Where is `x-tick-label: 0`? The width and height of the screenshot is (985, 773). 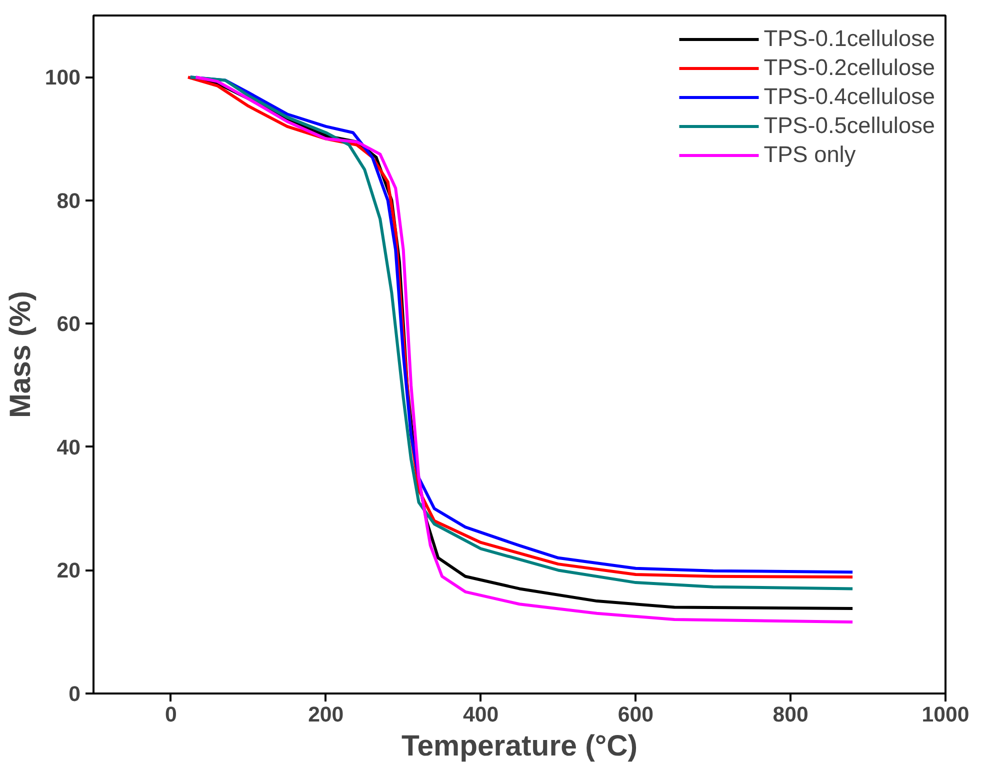
x-tick-label: 0 is located at coordinates (171, 714).